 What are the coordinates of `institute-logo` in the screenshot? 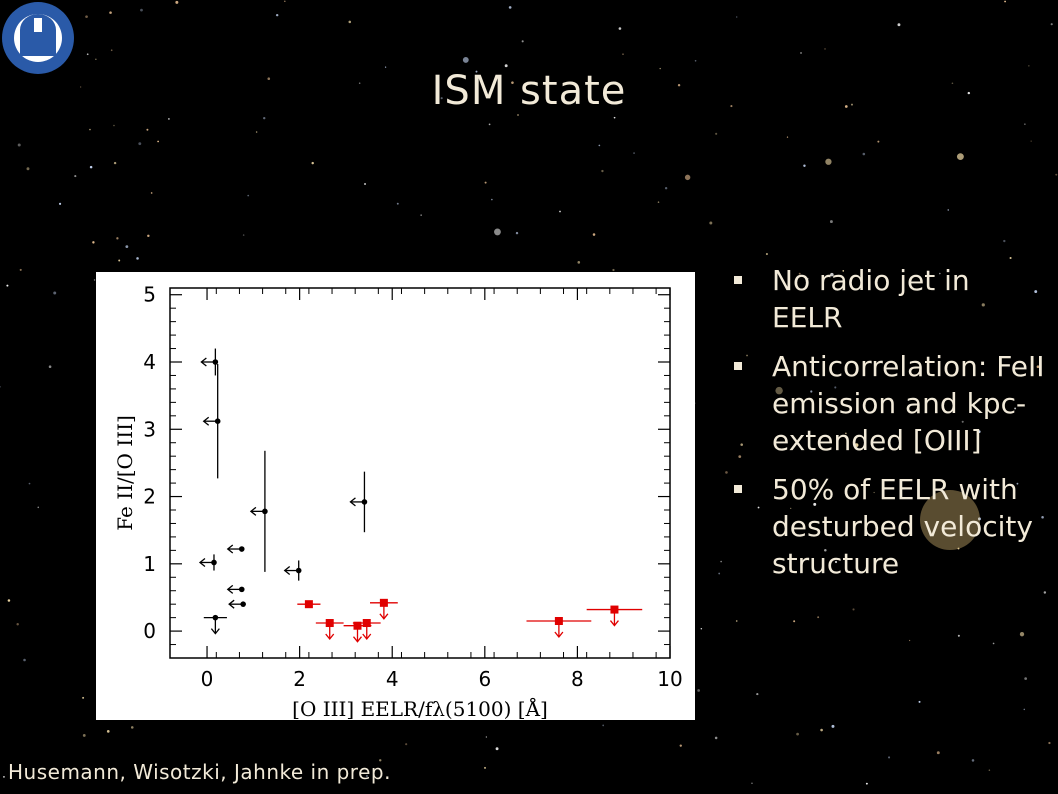 It's located at (38, 38).